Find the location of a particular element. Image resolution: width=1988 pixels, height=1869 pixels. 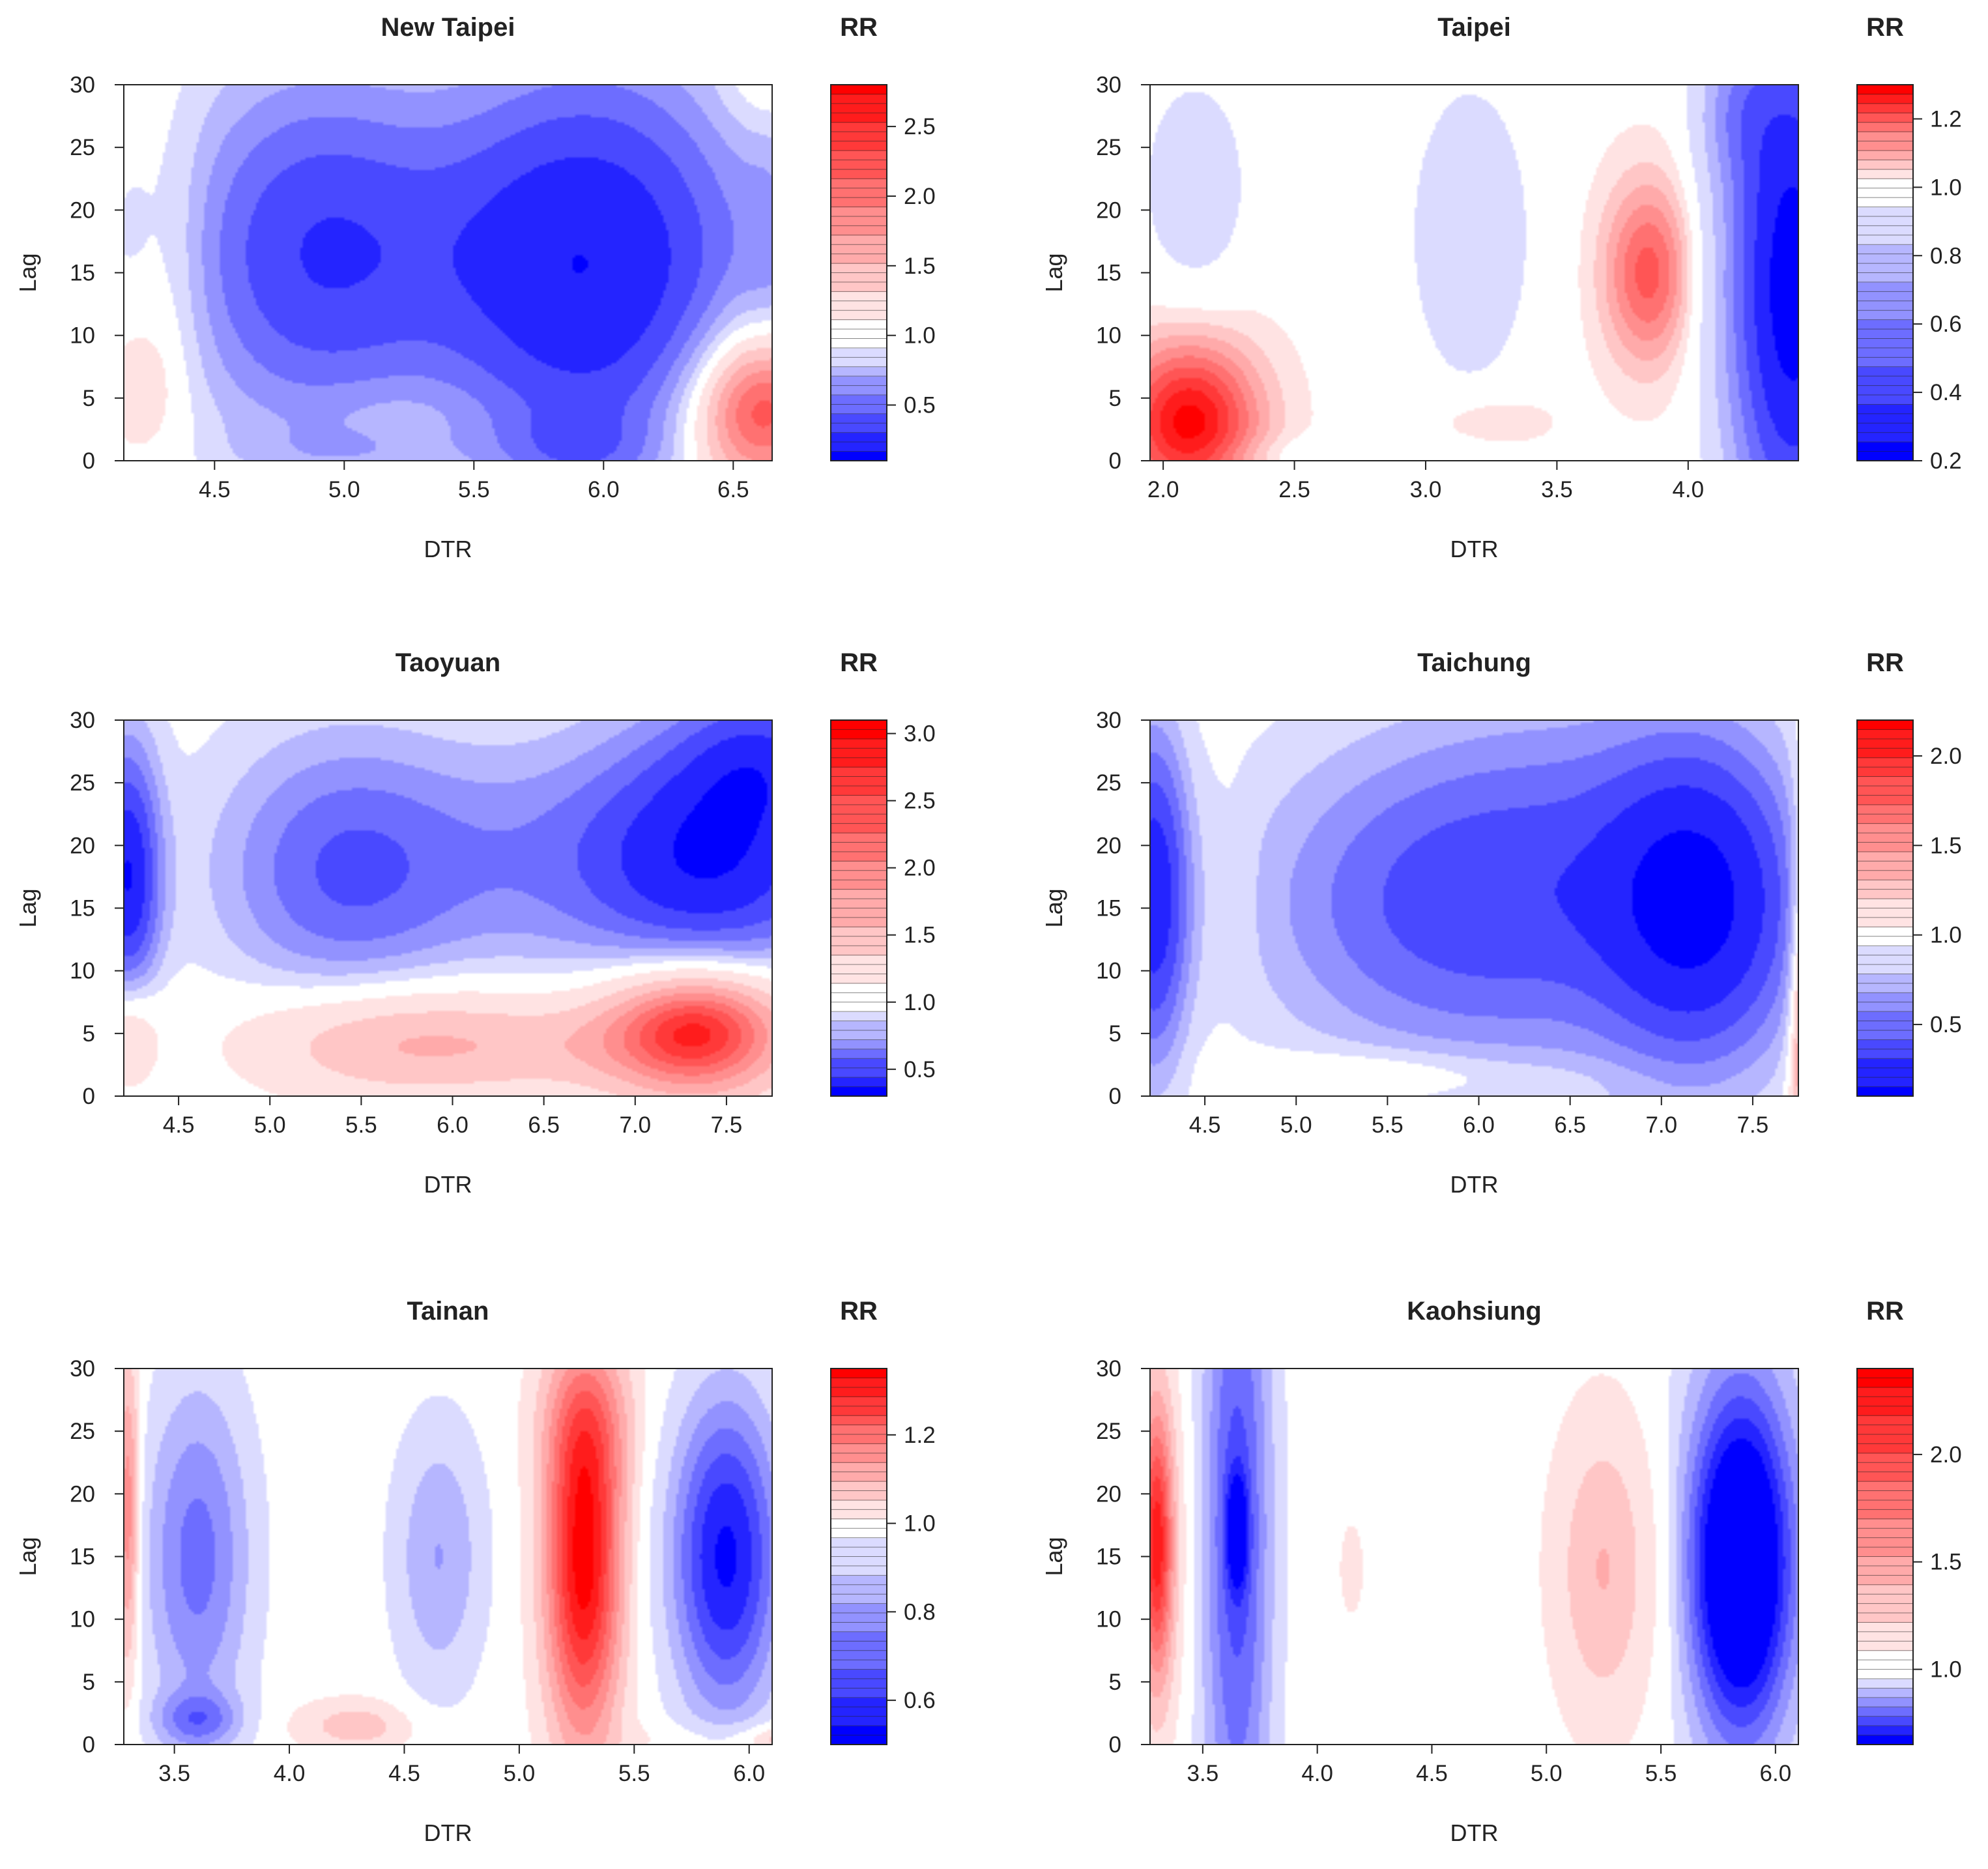

y-tick-label: 25 is located at coordinates (83, 783).